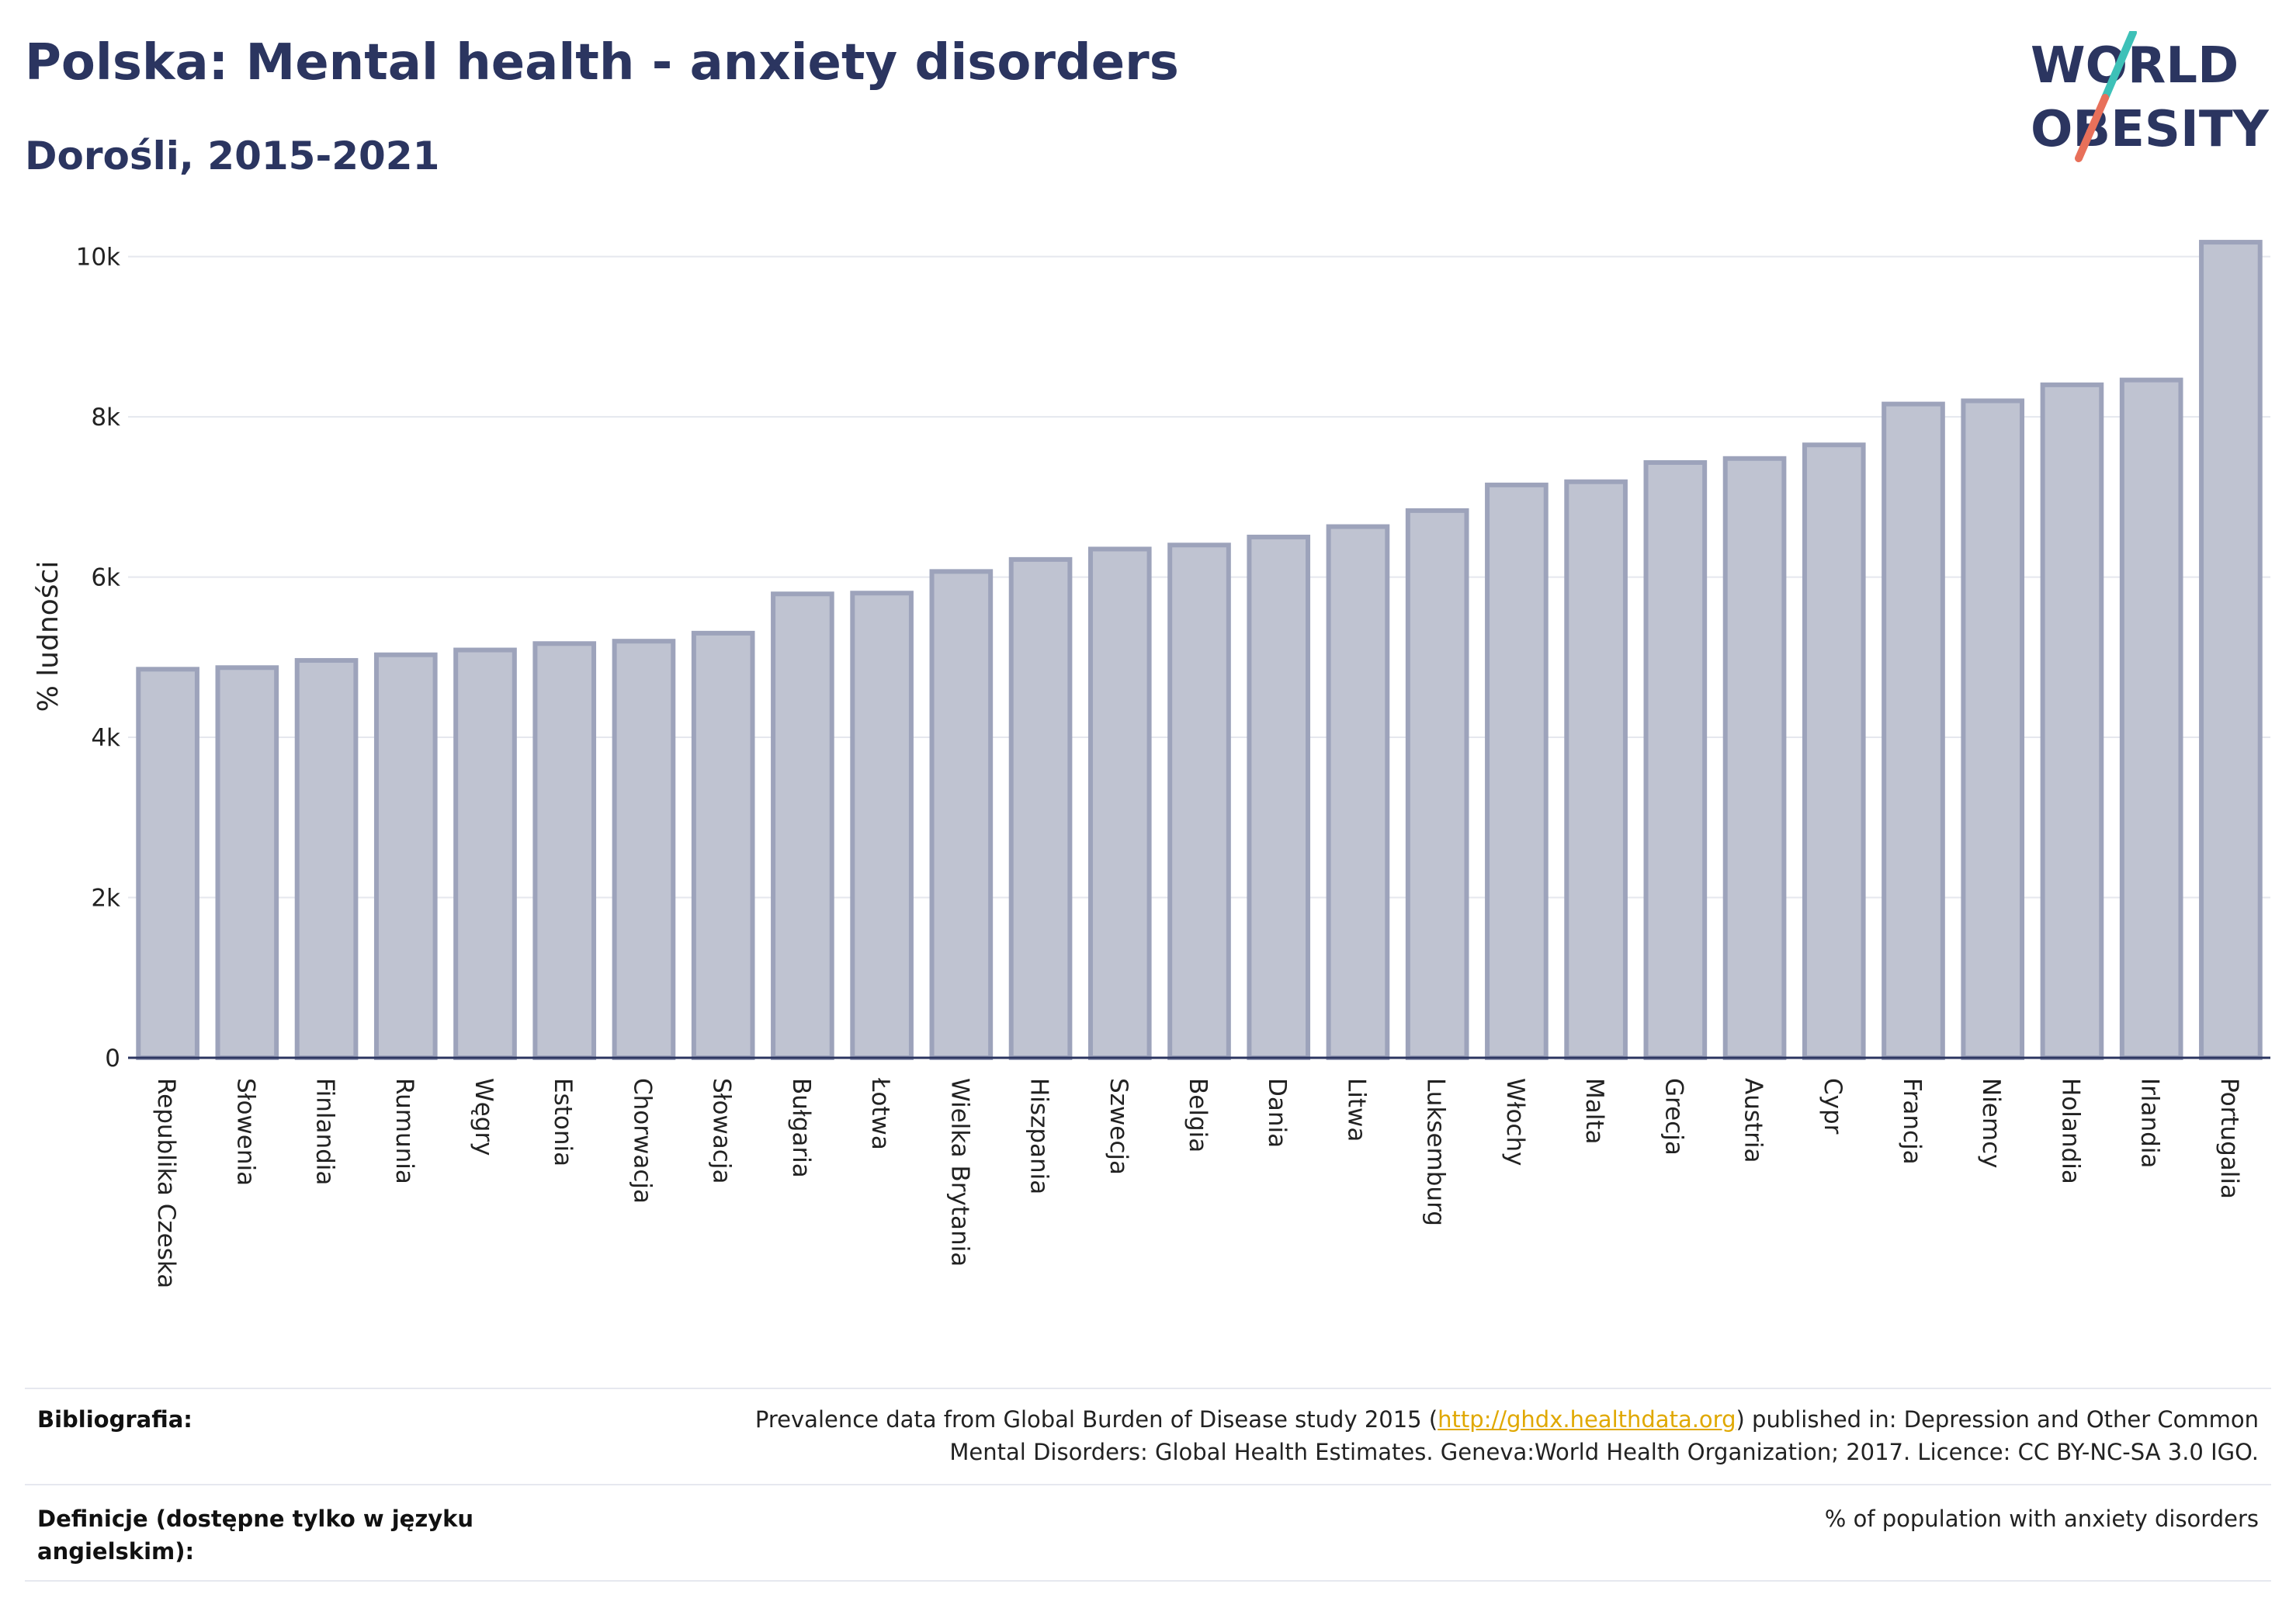  What do you see at coordinates (166, 1183) in the screenshot?
I see `x-tick-label: Republika Czeska` at bounding box center [166, 1183].